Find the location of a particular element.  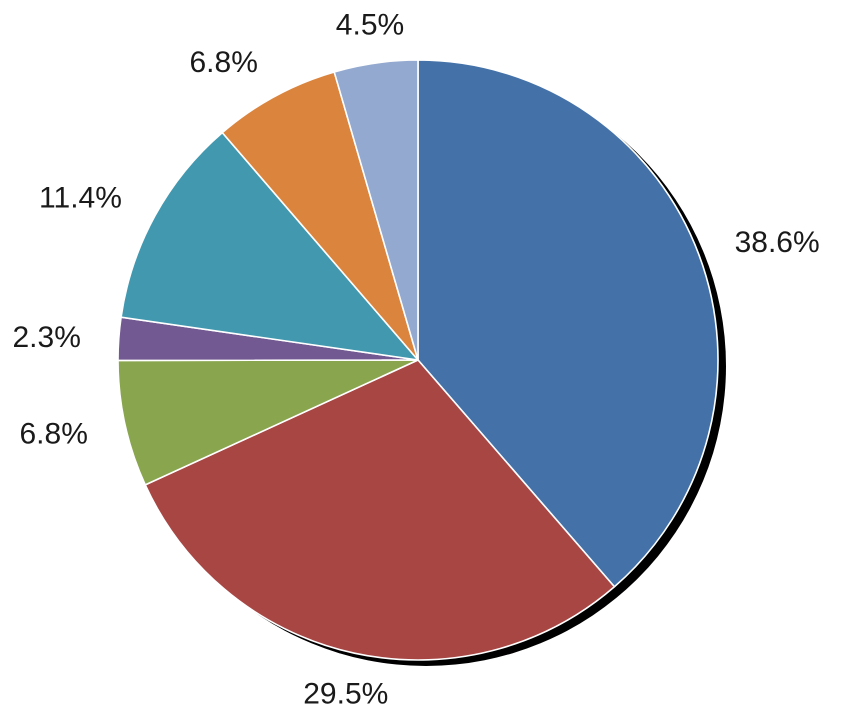

slice-label-1: 29.5% is located at coordinates (345, 693).